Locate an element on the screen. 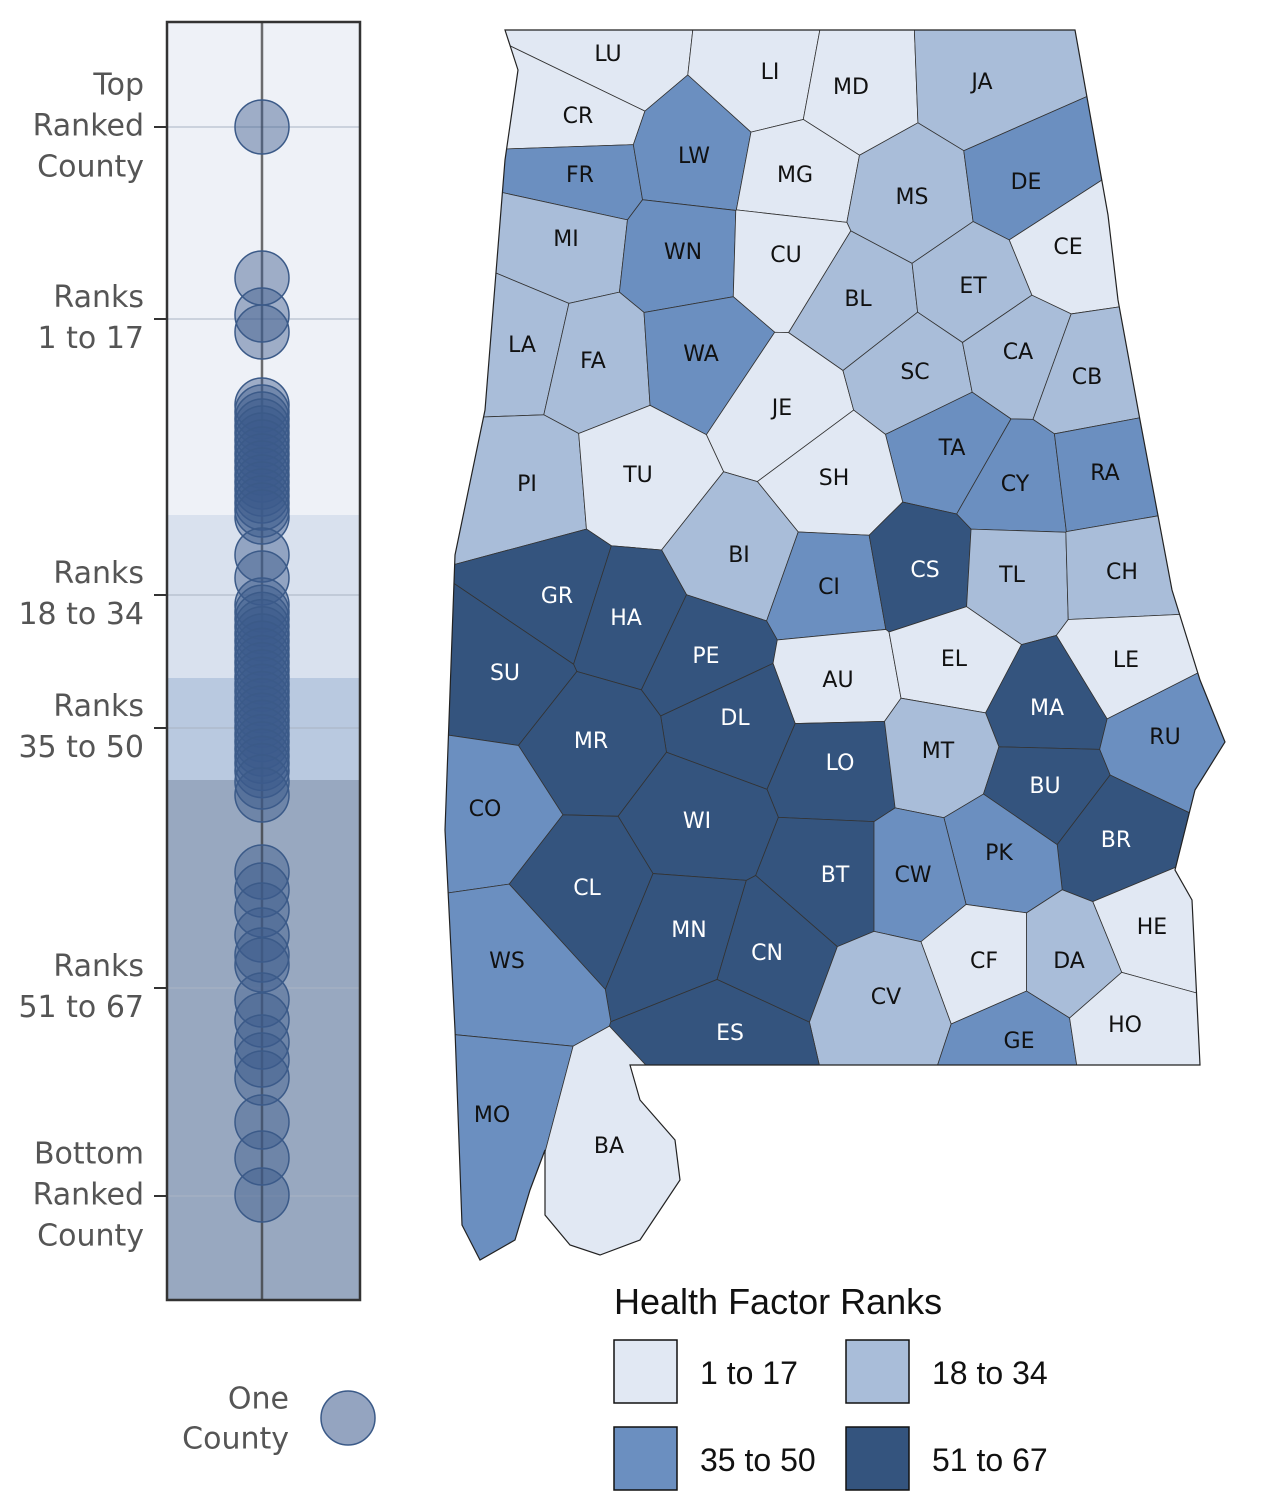 The width and height of the screenshot is (1284, 1500). county-label: MG is located at coordinates (795, 175).